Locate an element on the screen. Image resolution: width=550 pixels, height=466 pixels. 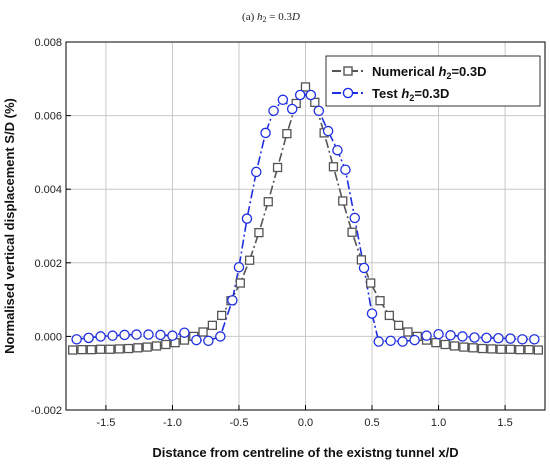
y-tick-label: 0.002 is located at coordinates (48, 264).